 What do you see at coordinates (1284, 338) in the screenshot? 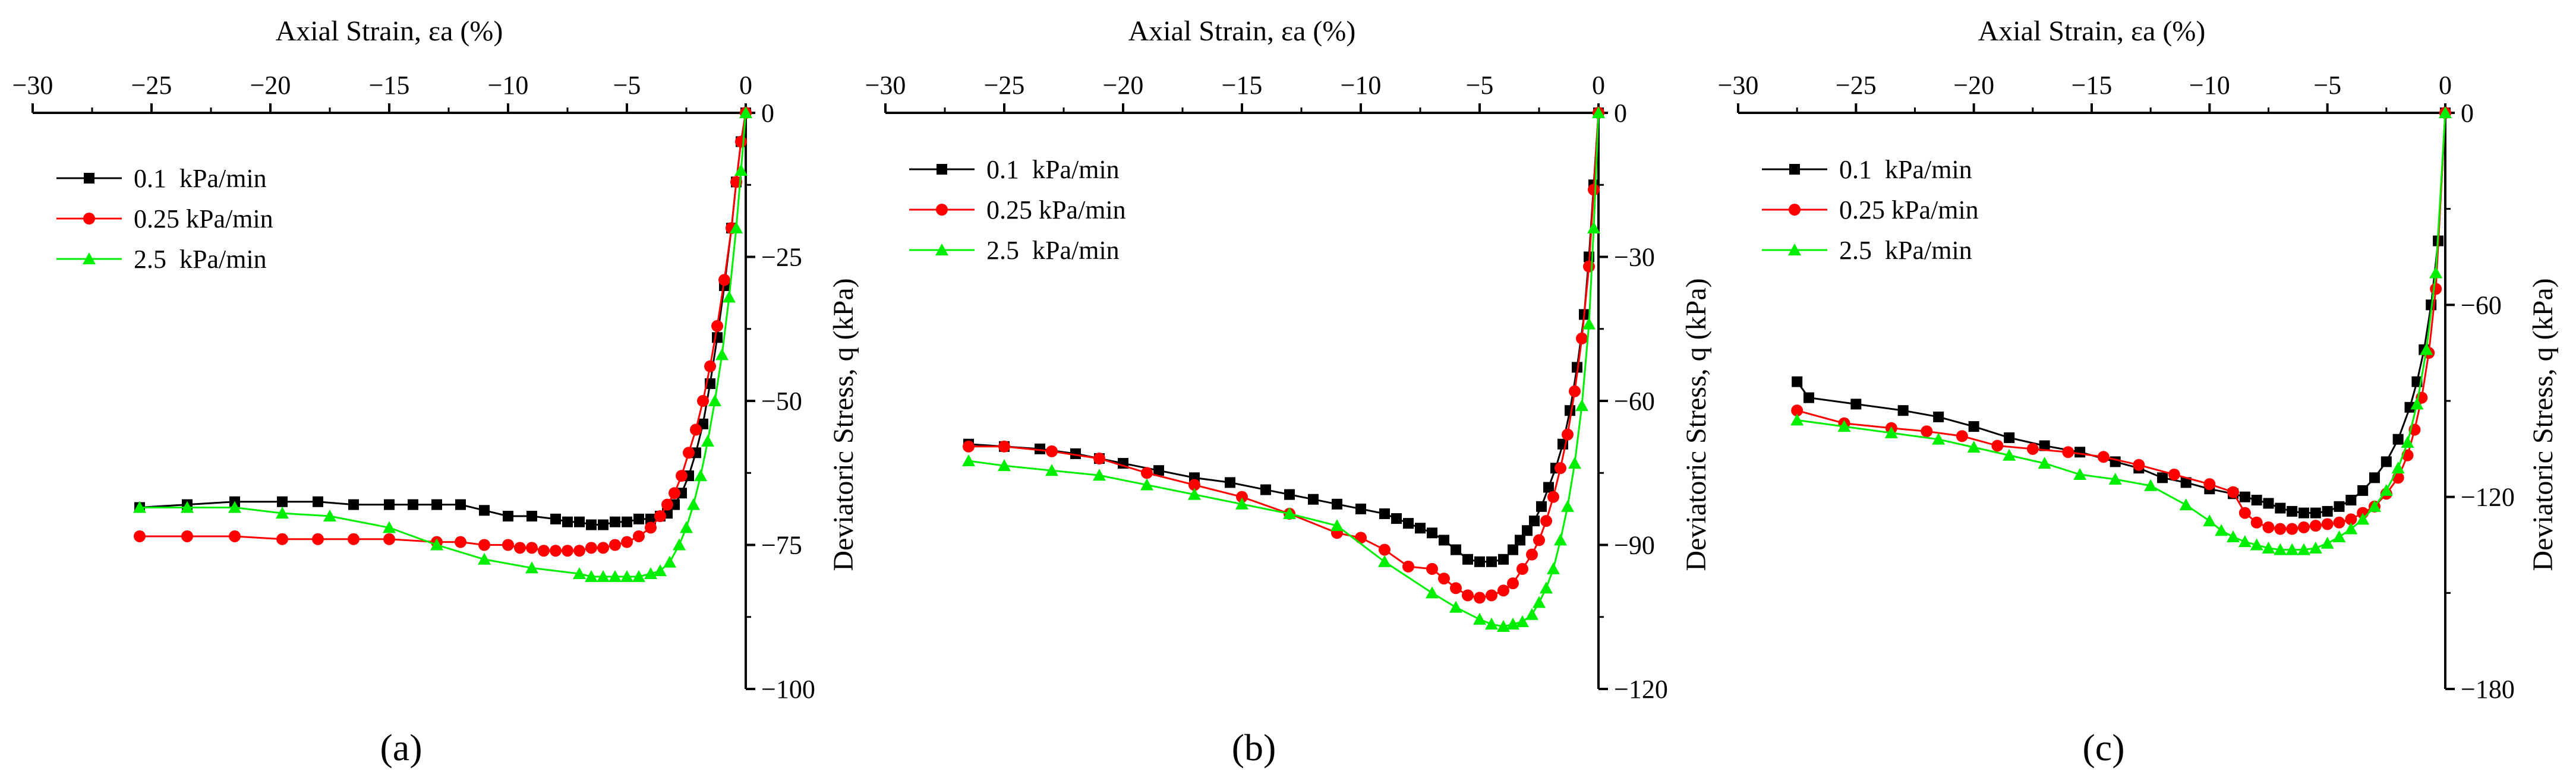
I see `series-square` at bounding box center [1284, 338].